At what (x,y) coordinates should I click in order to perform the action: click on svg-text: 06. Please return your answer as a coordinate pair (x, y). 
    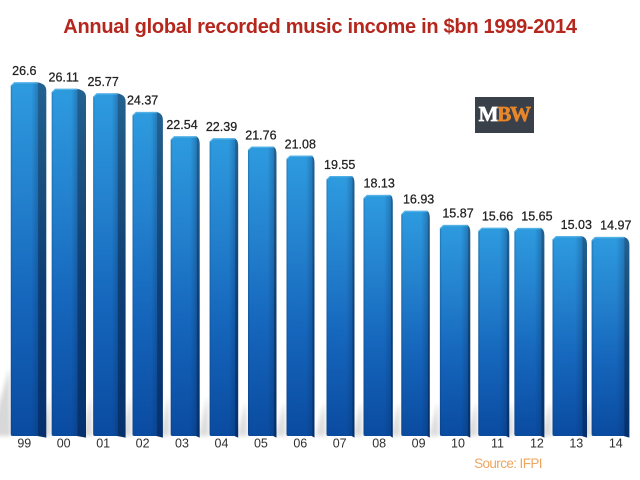
    Looking at the image, I should click on (300, 444).